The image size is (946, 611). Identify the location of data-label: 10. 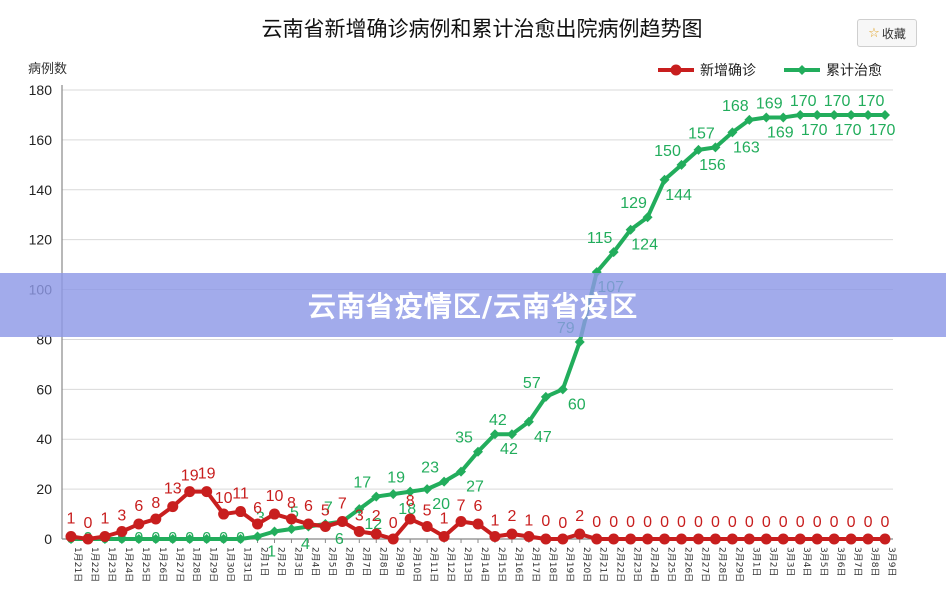
(224, 498).